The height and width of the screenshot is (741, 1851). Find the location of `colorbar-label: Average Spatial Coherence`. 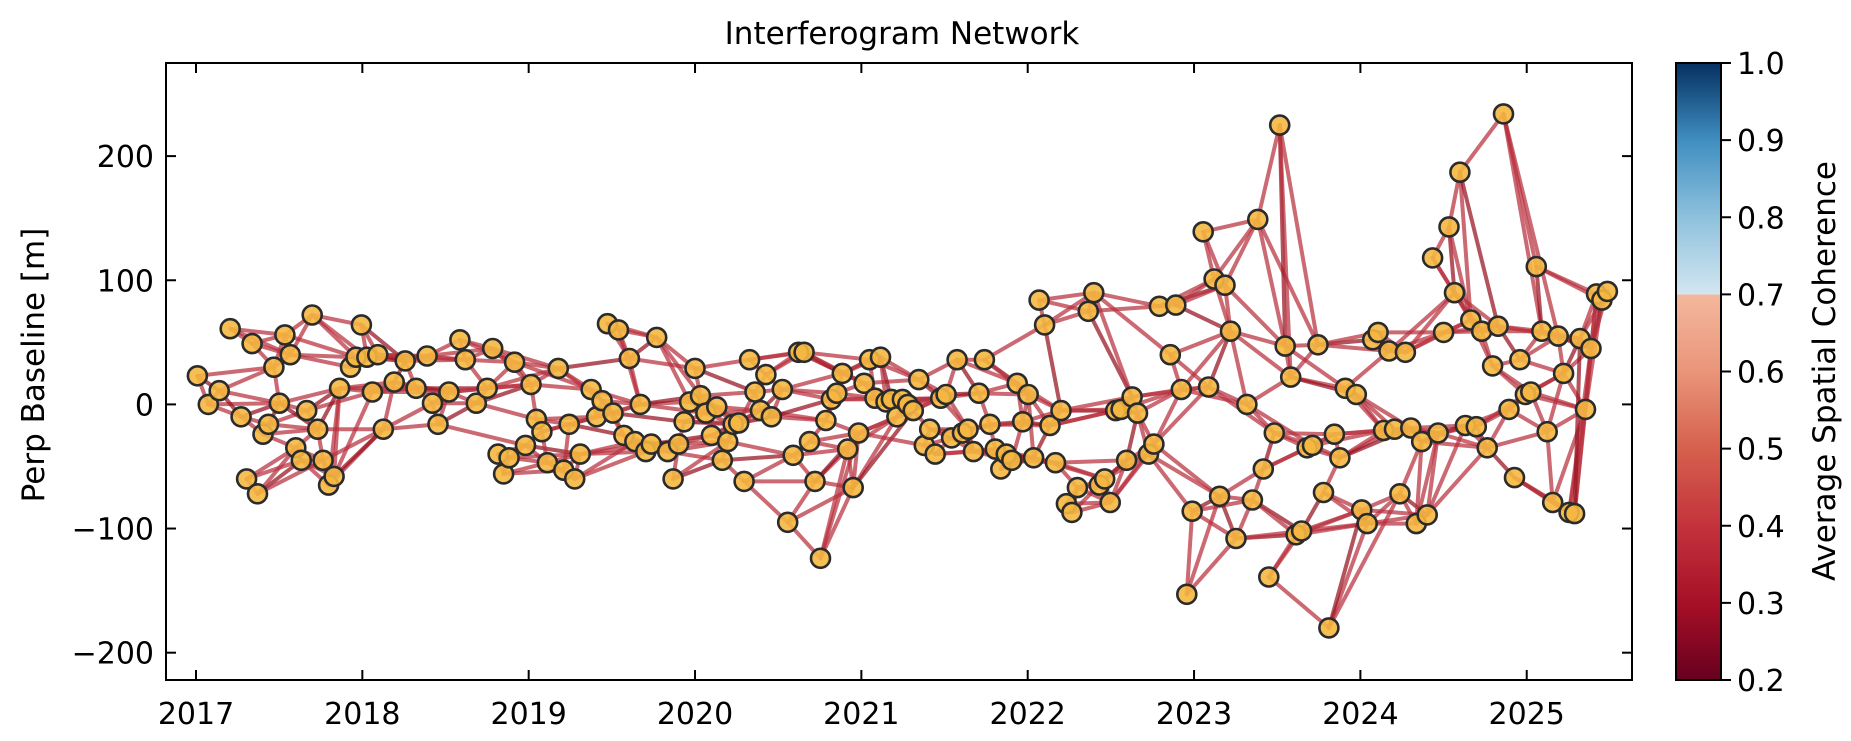

colorbar-label: Average Spatial Coherence is located at coordinates (1825, 371).